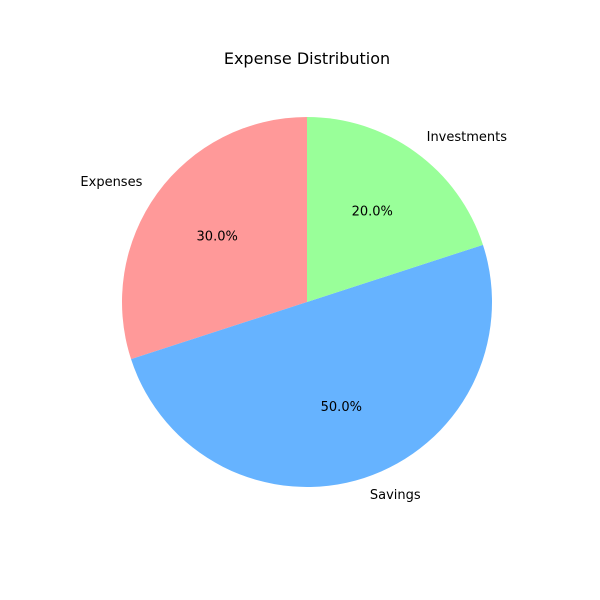 The height and width of the screenshot is (600, 600). What do you see at coordinates (395, 495) in the screenshot?
I see `slice-label-savings: Savings` at bounding box center [395, 495].